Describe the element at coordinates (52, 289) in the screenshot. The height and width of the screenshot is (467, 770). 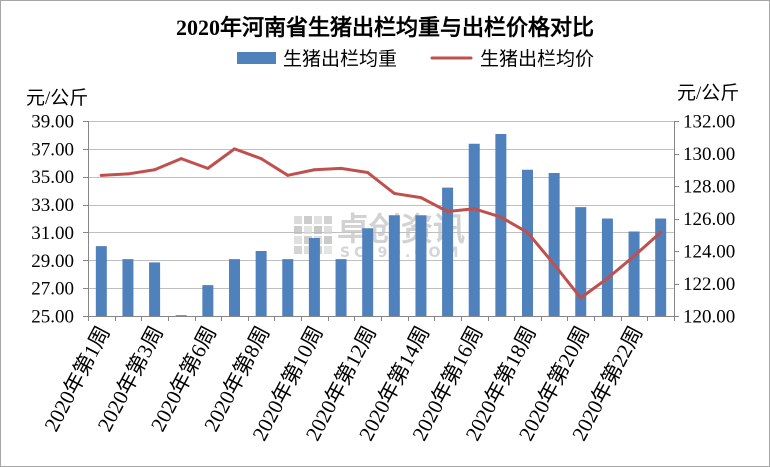
I see `left-tick-label: 27.00` at that location.